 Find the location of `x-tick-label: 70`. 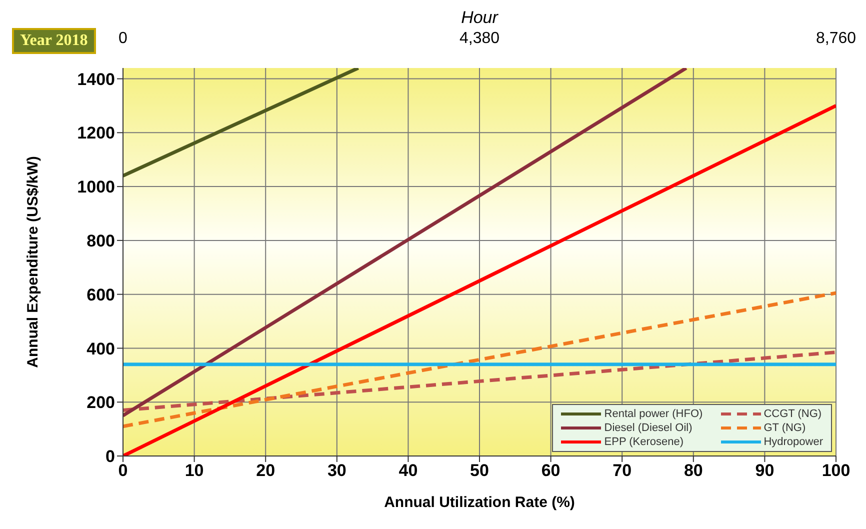

x-tick-label: 70 is located at coordinates (622, 470).